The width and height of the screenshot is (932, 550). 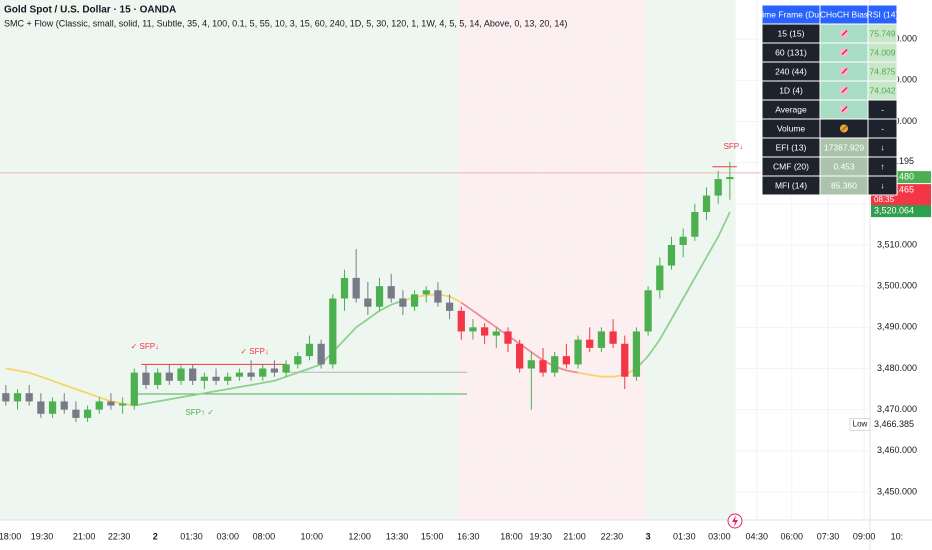 I want to click on x-tick-label: 16:30, so click(x=468, y=536).